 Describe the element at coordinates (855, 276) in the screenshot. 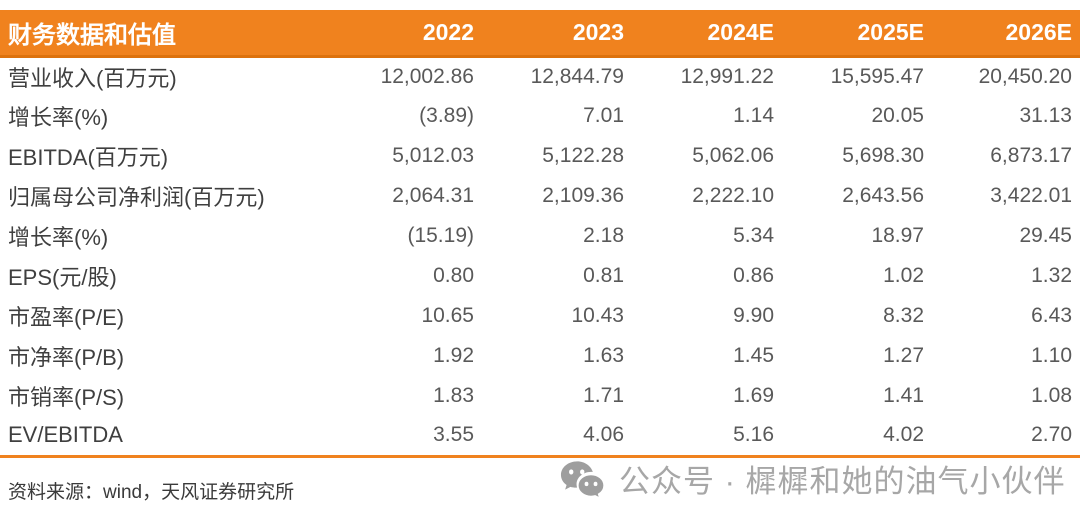

I see `row-value: 1.02` at that location.